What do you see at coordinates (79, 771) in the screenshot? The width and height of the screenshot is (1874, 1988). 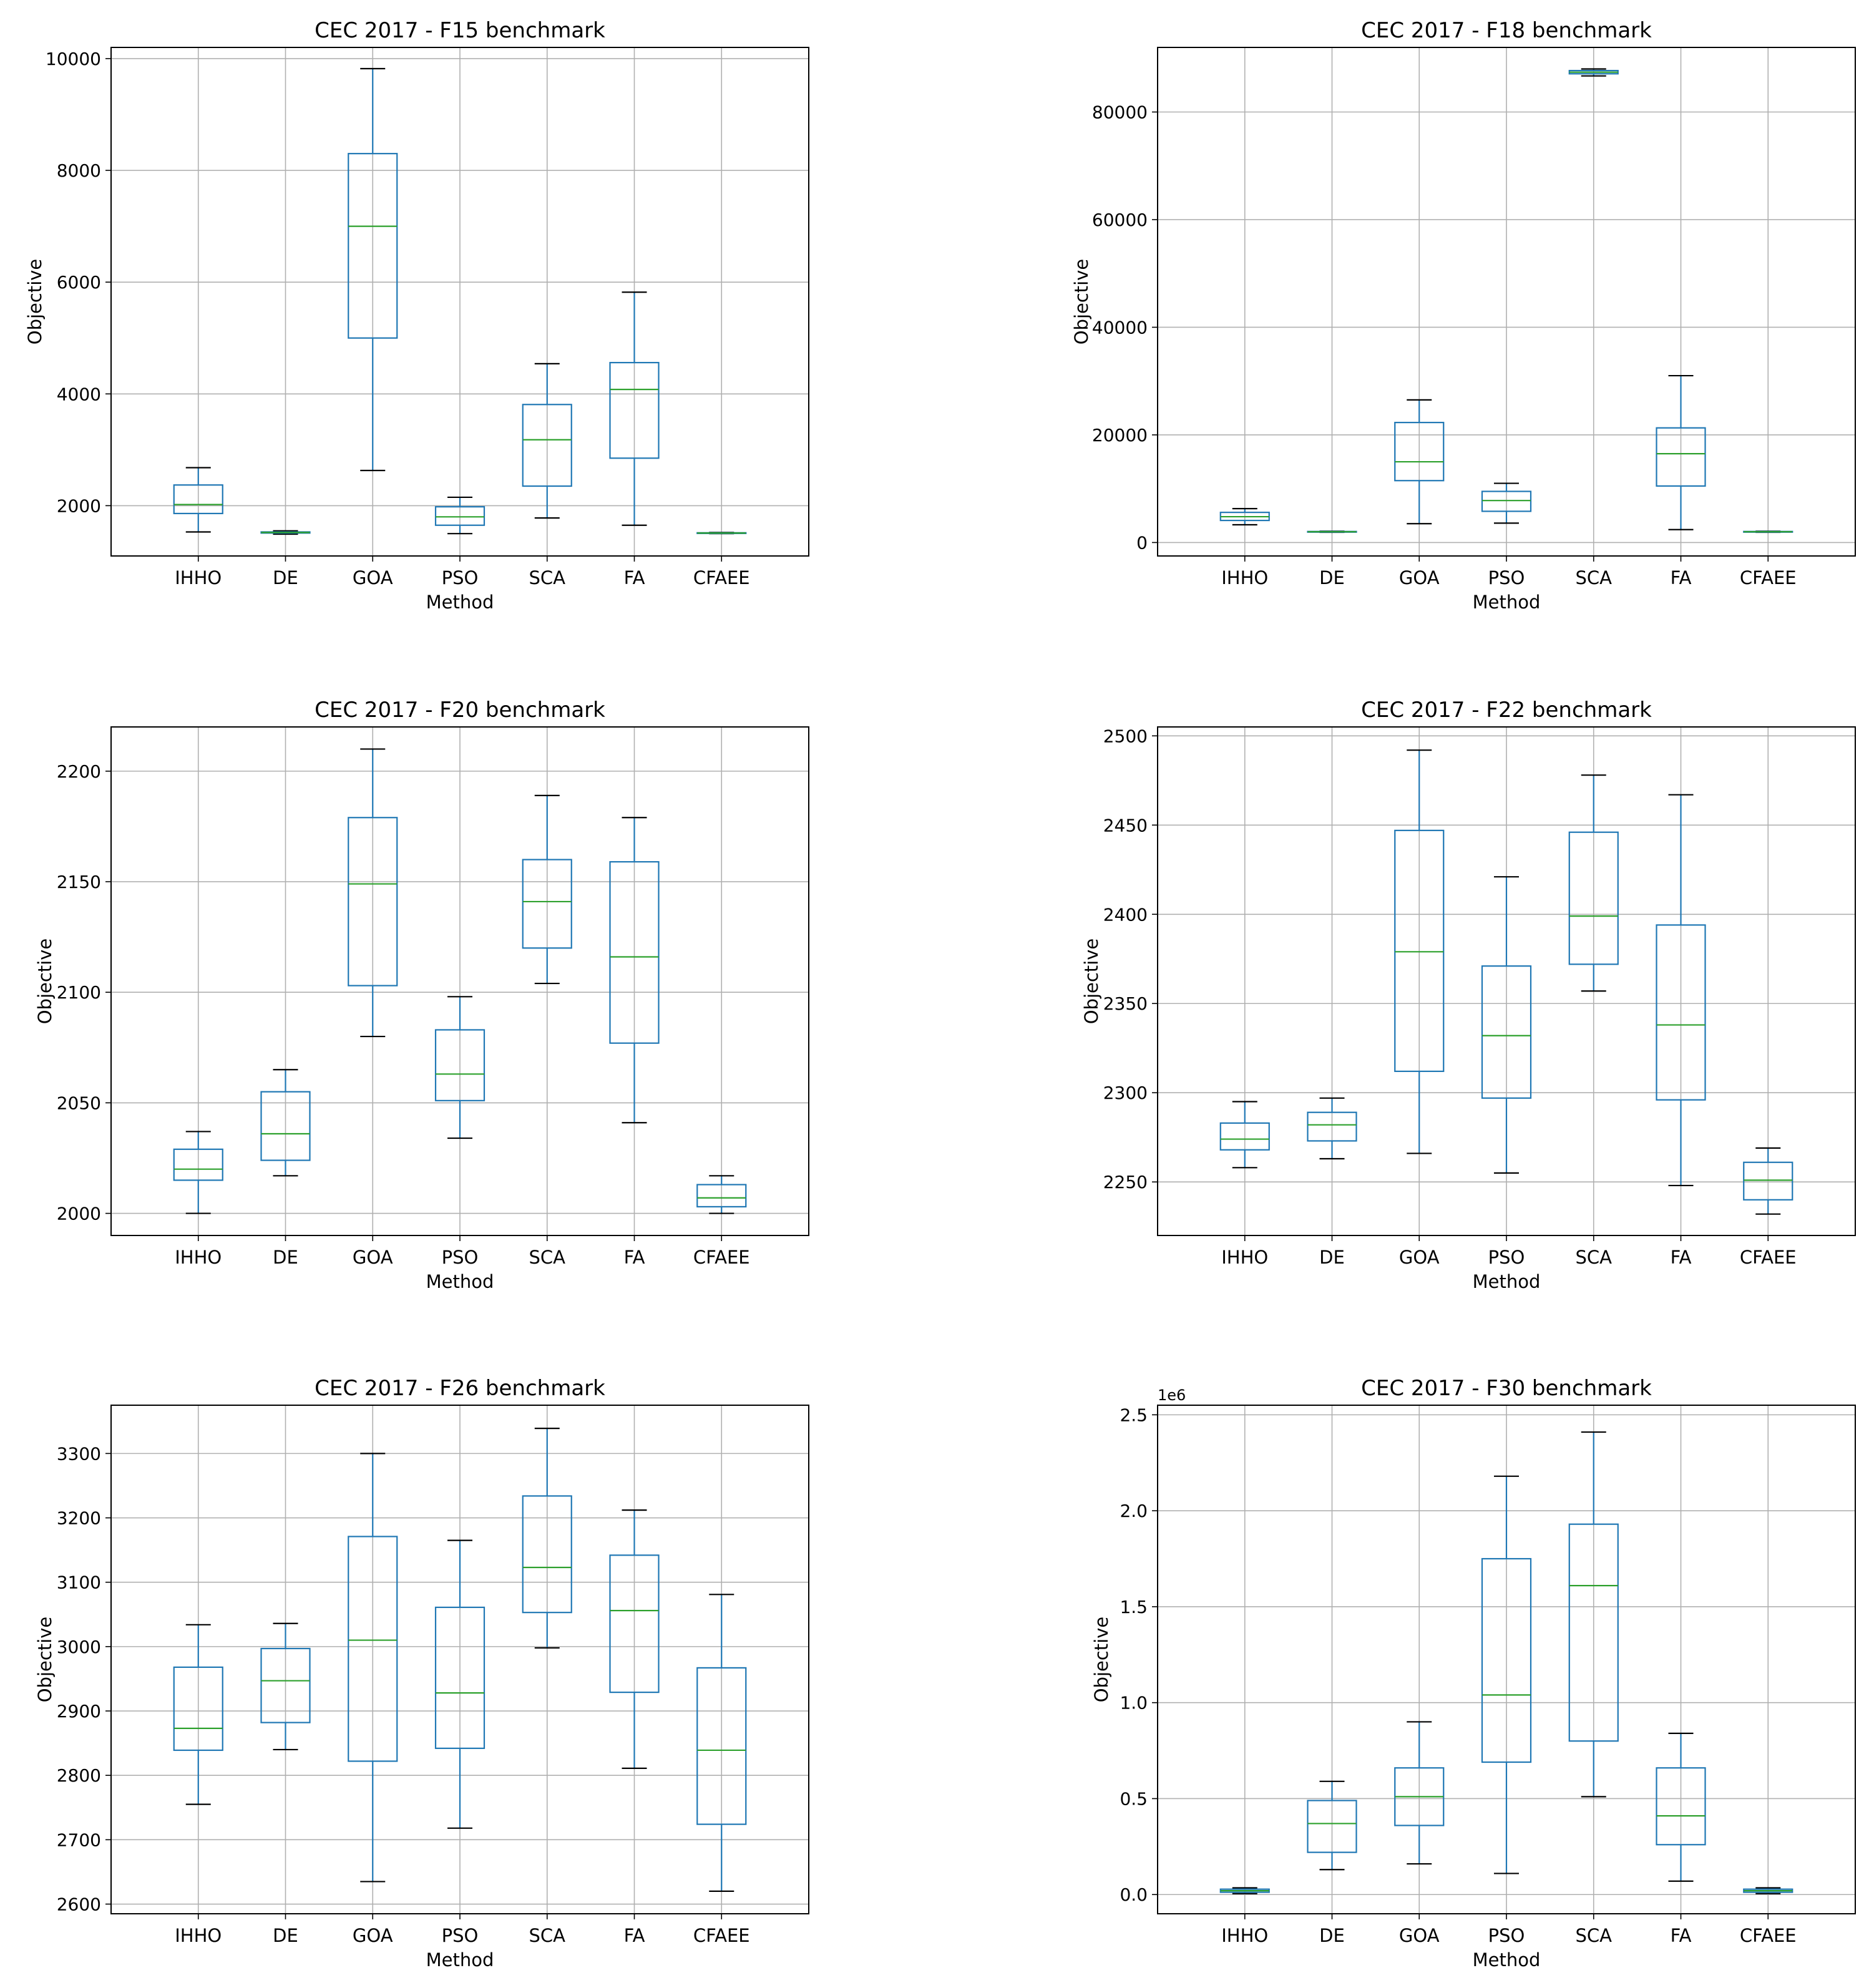 I see `y-tick-label: 2200` at bounding box center [79, 771].